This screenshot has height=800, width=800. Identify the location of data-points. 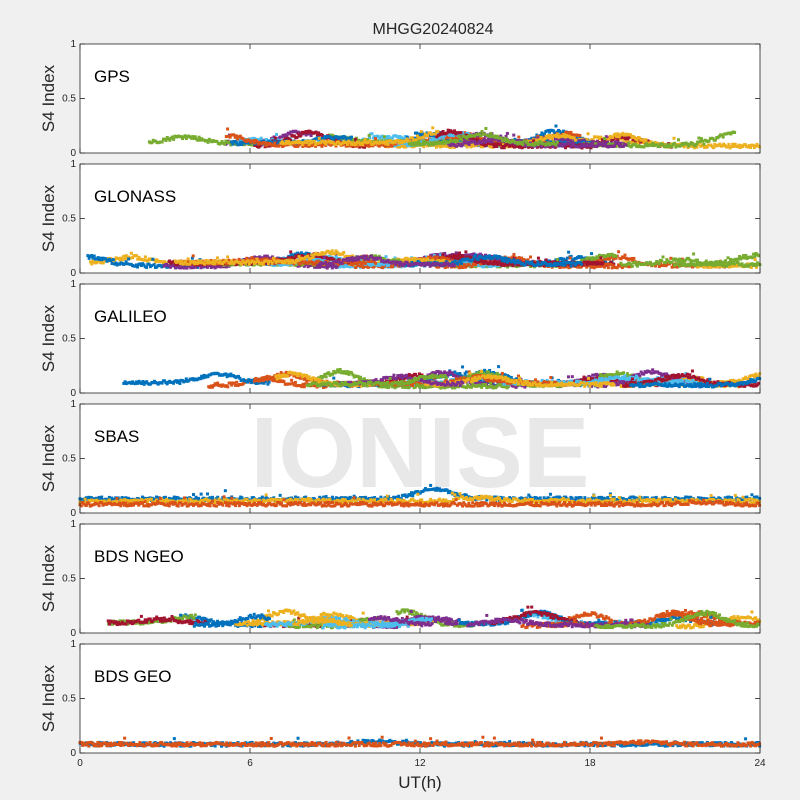
(424, 259).